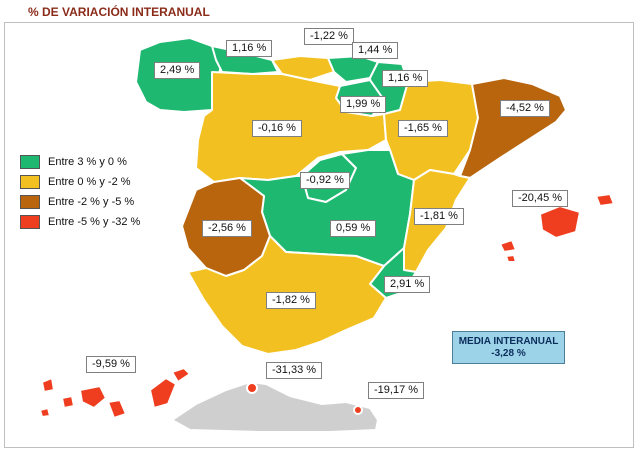  What do you see at coordinates (325, 180) in the screenshot?
I see `label-madrid: -0,92 %` at bounding box center [325, 180].